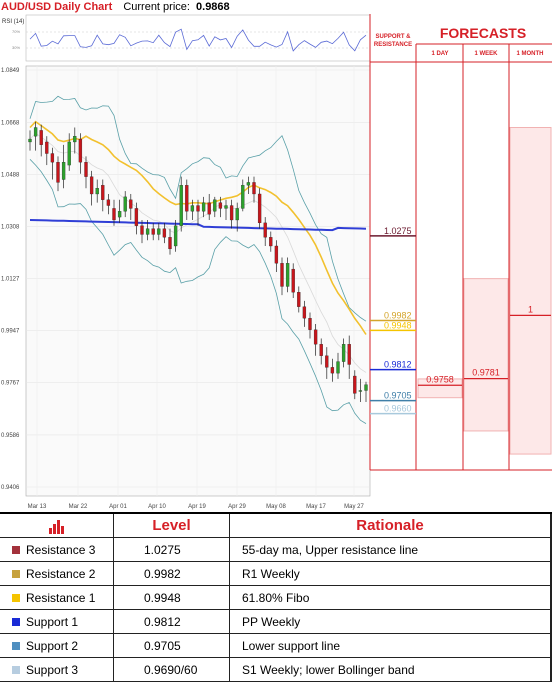 The image size is (552, 682). I want to click on x-tick-label: May 27, so click(354, 507).